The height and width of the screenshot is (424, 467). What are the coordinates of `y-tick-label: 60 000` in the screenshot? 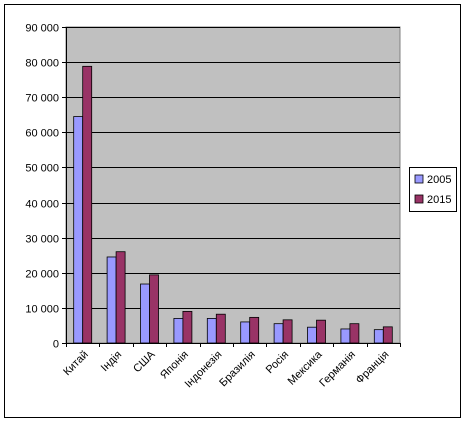 It's located at (42, 134).